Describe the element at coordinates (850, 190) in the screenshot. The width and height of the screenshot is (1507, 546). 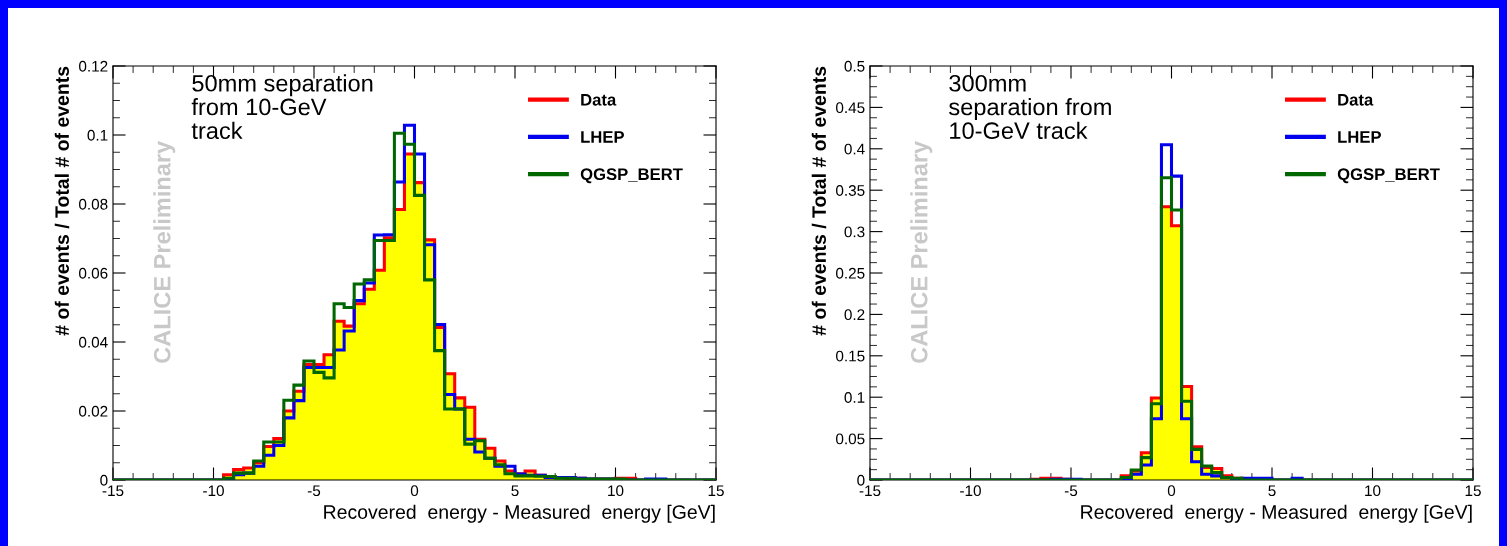
I see `y-tick-label: 0.35` at that location.